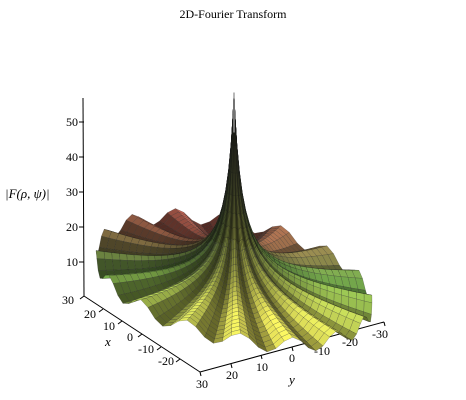  Describe the element at coordinates (107, 341) in the screenshot. I see `x-axis-label: x` at that location.